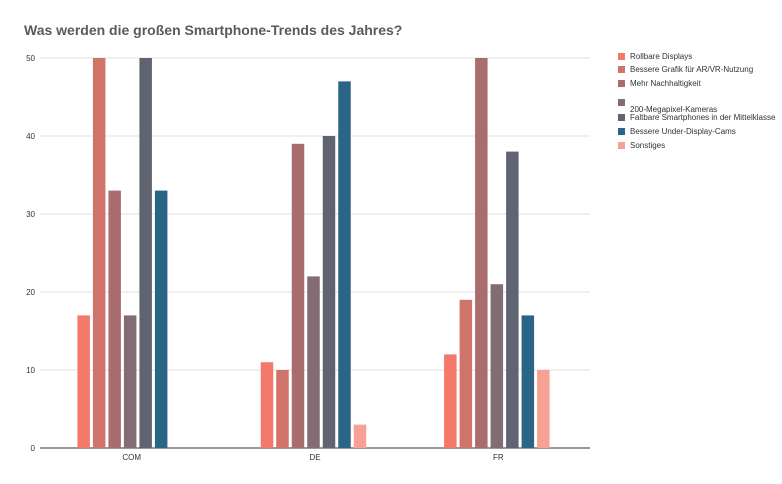 This screenshot has width=782, height=484. I want to click on x-axis-categories: COM DE FR, so click(313, 457).